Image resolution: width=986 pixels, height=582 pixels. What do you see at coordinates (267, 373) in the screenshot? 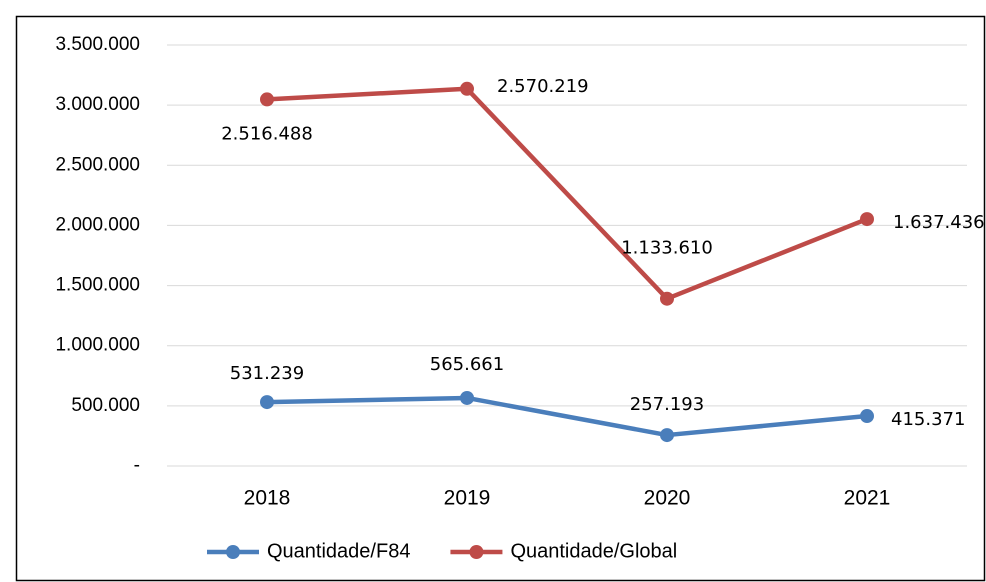
I see `data-label: 531.239` at bounding box center [267, 373].